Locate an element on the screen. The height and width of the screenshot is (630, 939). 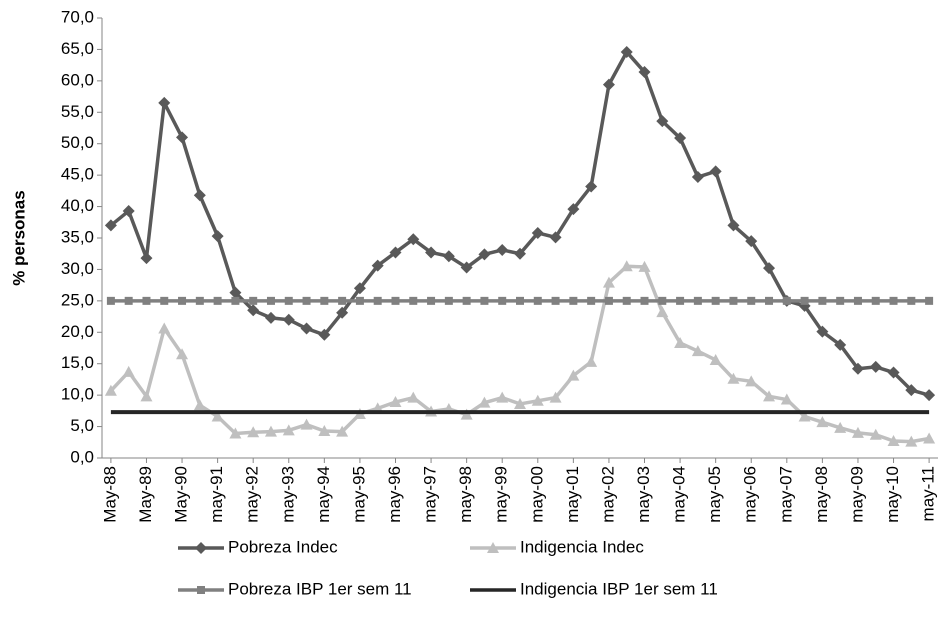
x-tick-label: may-10 is located at coordinates (892, 494).